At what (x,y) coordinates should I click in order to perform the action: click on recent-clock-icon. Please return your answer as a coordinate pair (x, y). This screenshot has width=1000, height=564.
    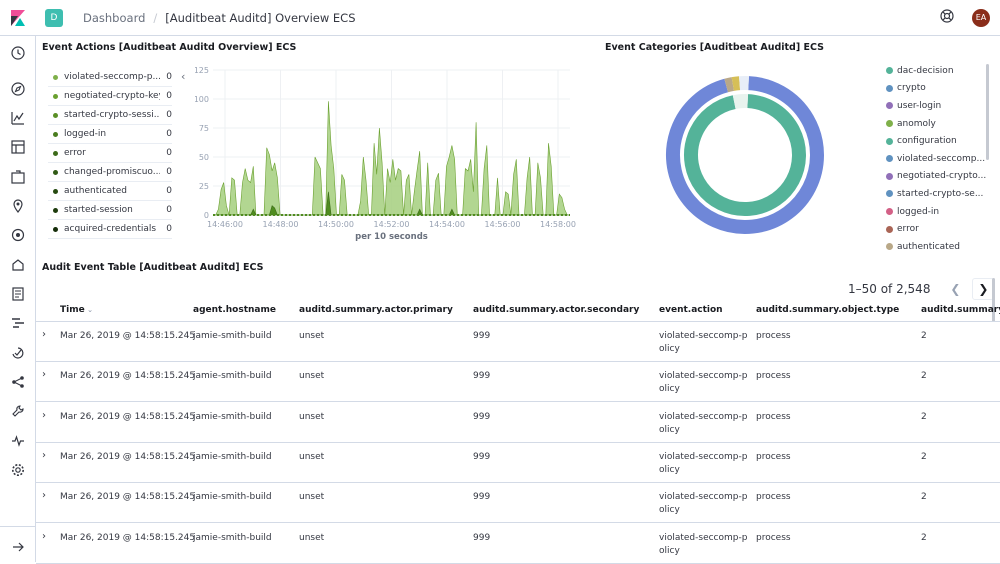
    Looking at the image, I should click on (18, 53).